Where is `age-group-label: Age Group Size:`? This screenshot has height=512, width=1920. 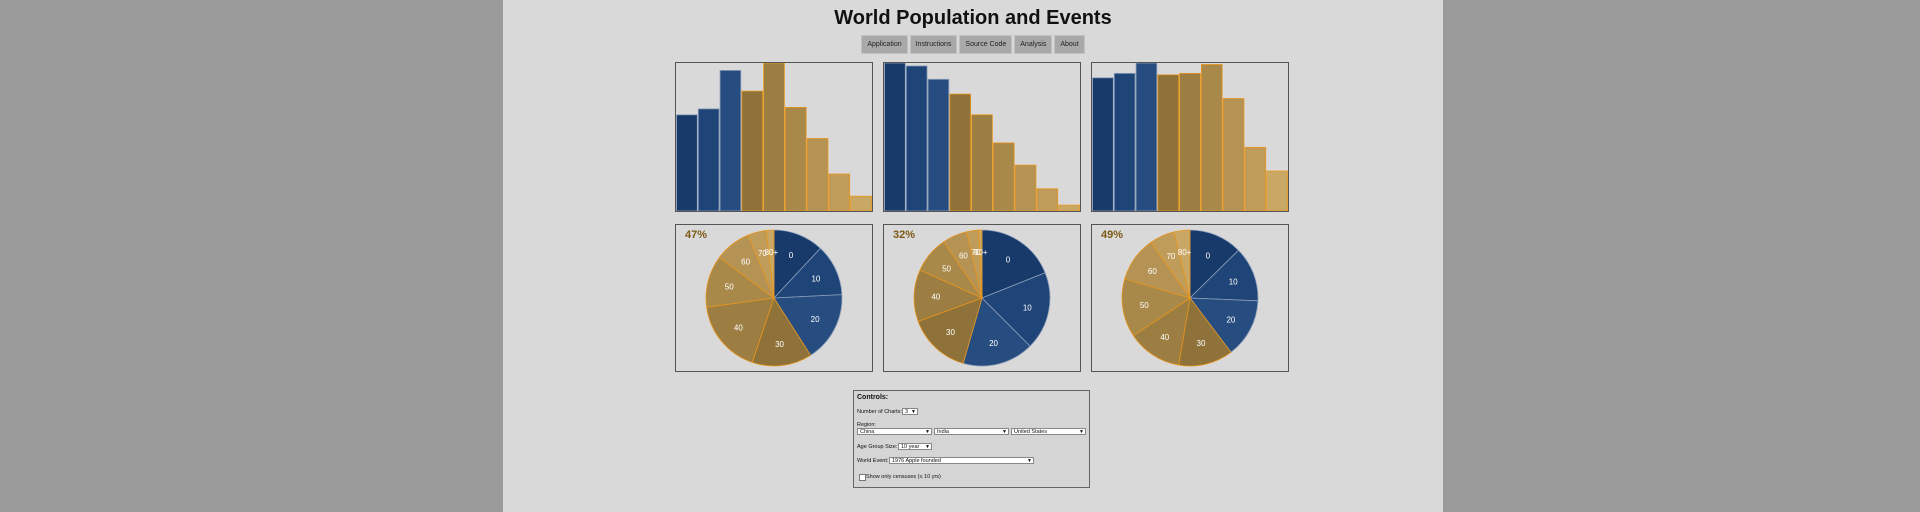 age-group-label: Age Group Size: is located at coordinates (877, 447).